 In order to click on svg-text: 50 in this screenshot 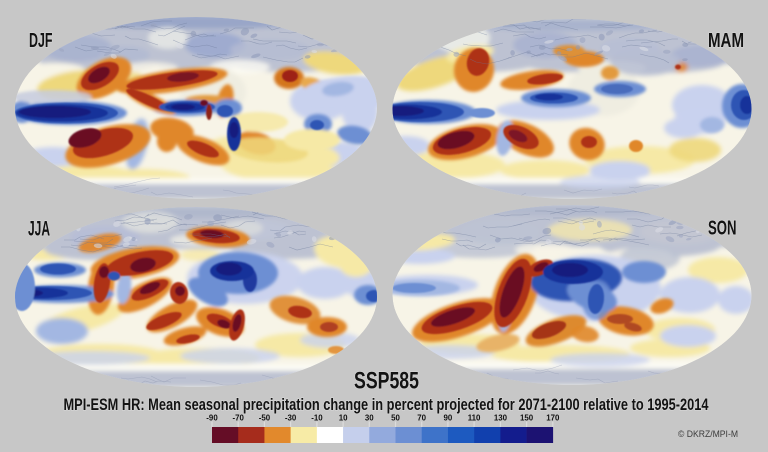, I will do `click(395, 418)`.